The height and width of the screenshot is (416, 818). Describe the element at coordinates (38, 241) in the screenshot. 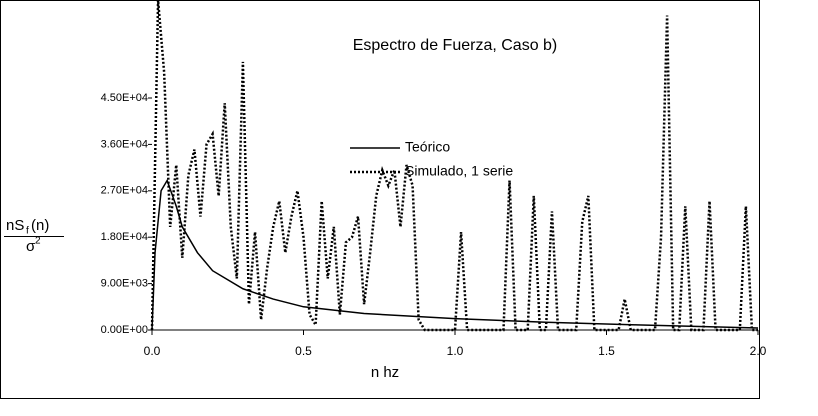

I see `y-label-part: 2` at that location.